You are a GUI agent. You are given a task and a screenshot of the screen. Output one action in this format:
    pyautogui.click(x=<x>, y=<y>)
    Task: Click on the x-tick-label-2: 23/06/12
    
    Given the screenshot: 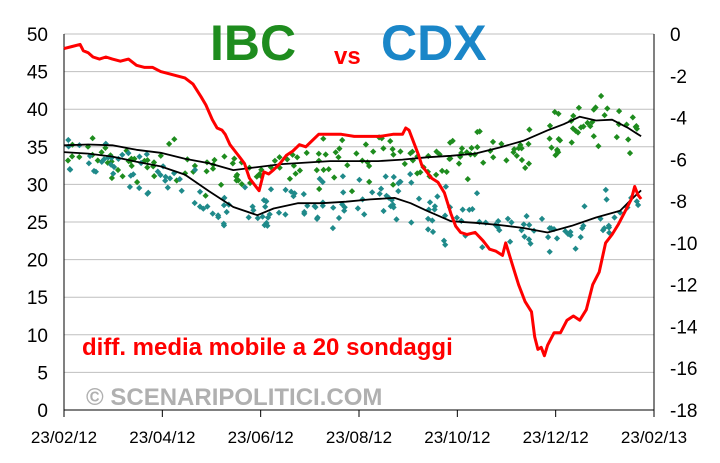 What is the action you would take?
    pyautogui.click(x=261, y=437)
    